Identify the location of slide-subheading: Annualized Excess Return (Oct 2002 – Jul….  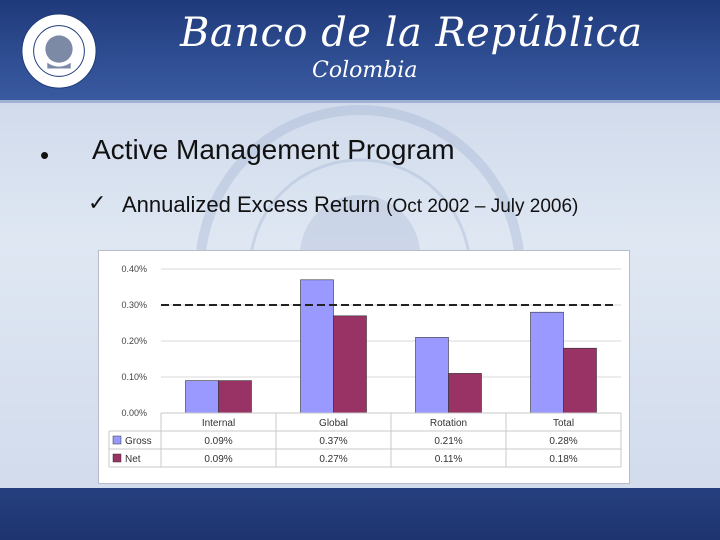
(350, 205).